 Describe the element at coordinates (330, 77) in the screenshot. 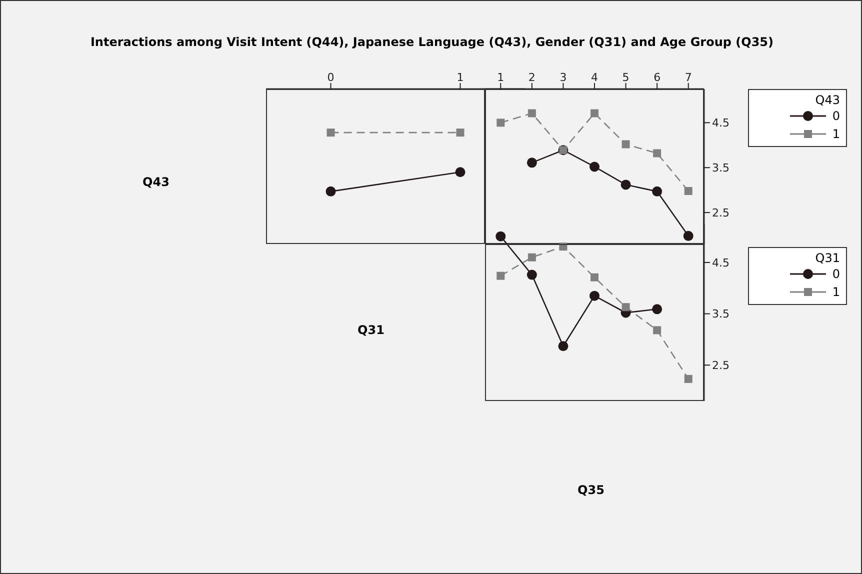

I see `x-tick-label: 0` at that location.